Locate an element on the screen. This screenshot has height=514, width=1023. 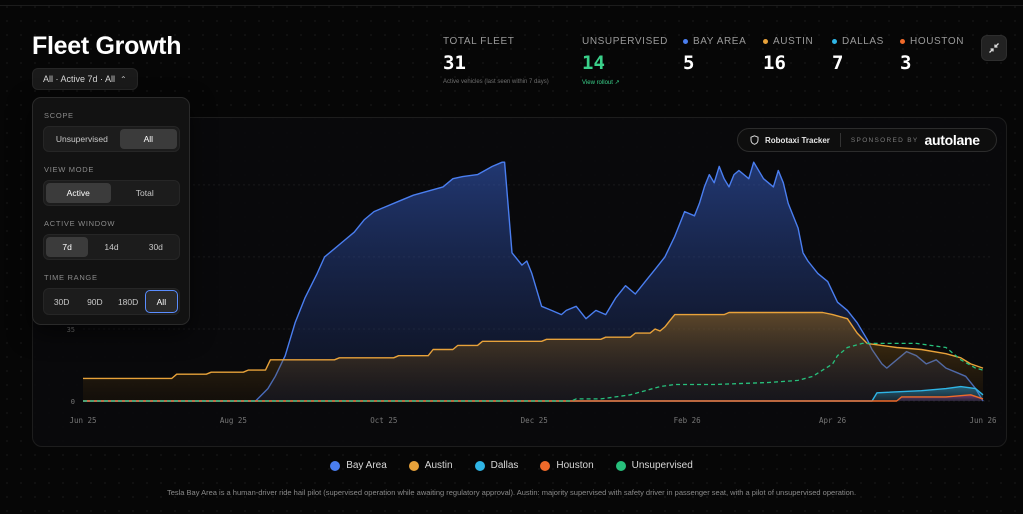
scope-option-unsupervised: Unsupervised is located at coordinates (81, 139).